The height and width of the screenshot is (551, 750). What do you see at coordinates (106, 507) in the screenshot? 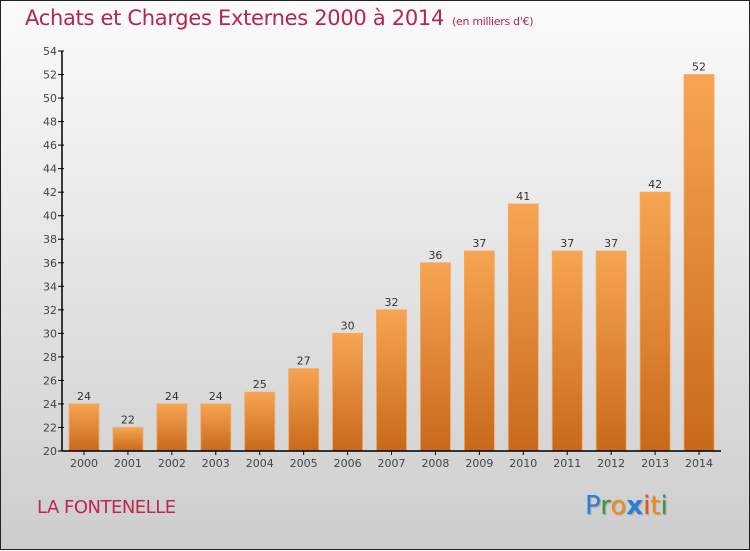
I see `commune-name: LA FONTENELLE` at bounding box center [106, 507].